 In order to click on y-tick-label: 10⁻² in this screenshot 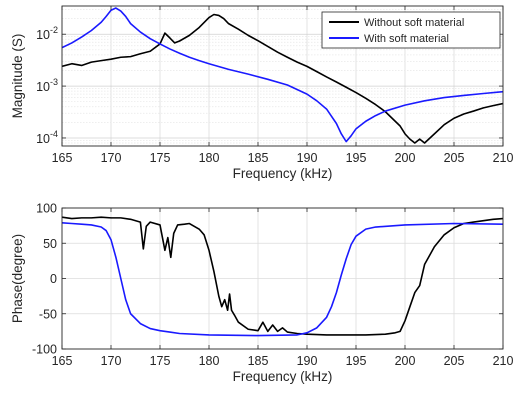, I will do `click(47, 33)`.